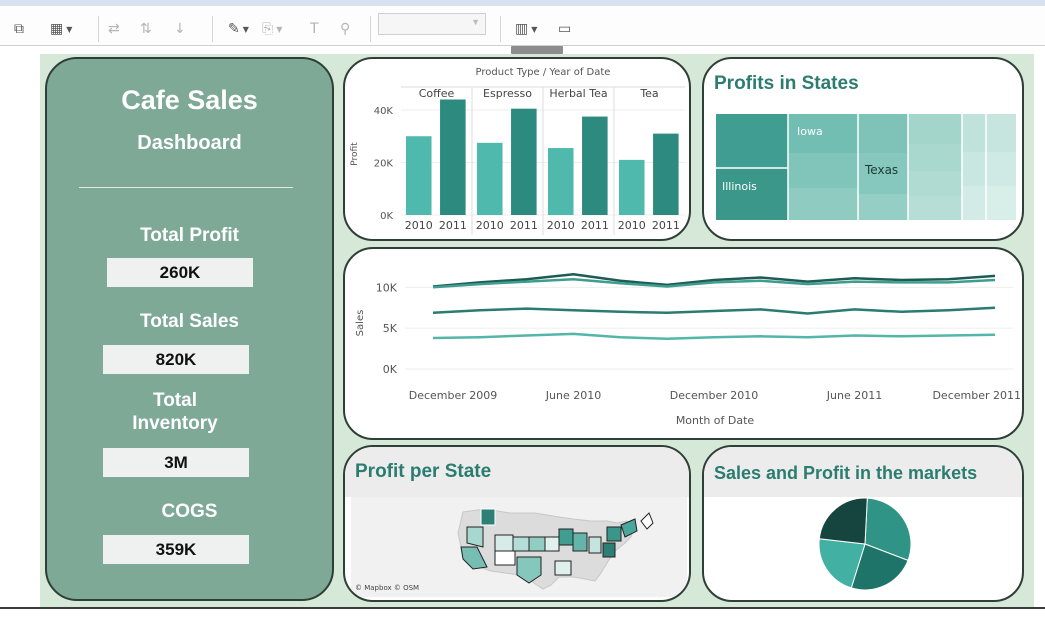  What do you see at coordinates (387, 588) in the screenshot?
I see `map-attribution: © Mapbox © OSM` at bounding box center [387, 588].